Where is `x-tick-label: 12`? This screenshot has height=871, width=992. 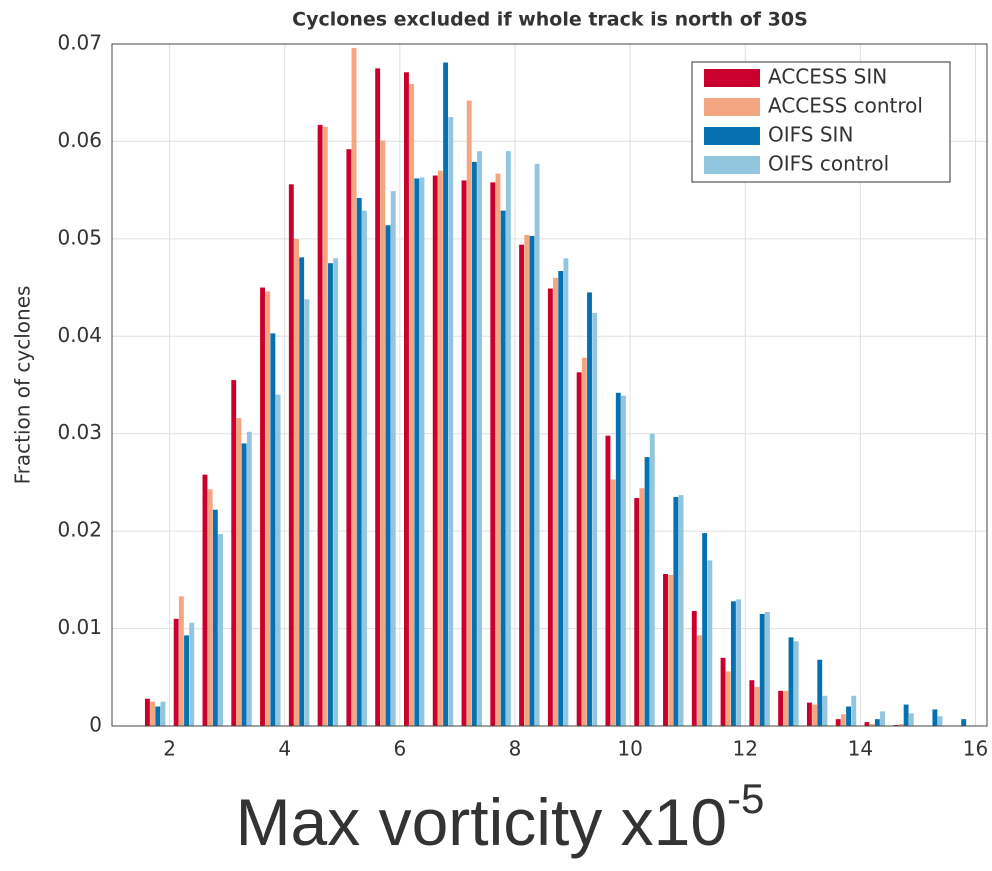 x-tick-label: 12 is located at coordinates (744, 749).